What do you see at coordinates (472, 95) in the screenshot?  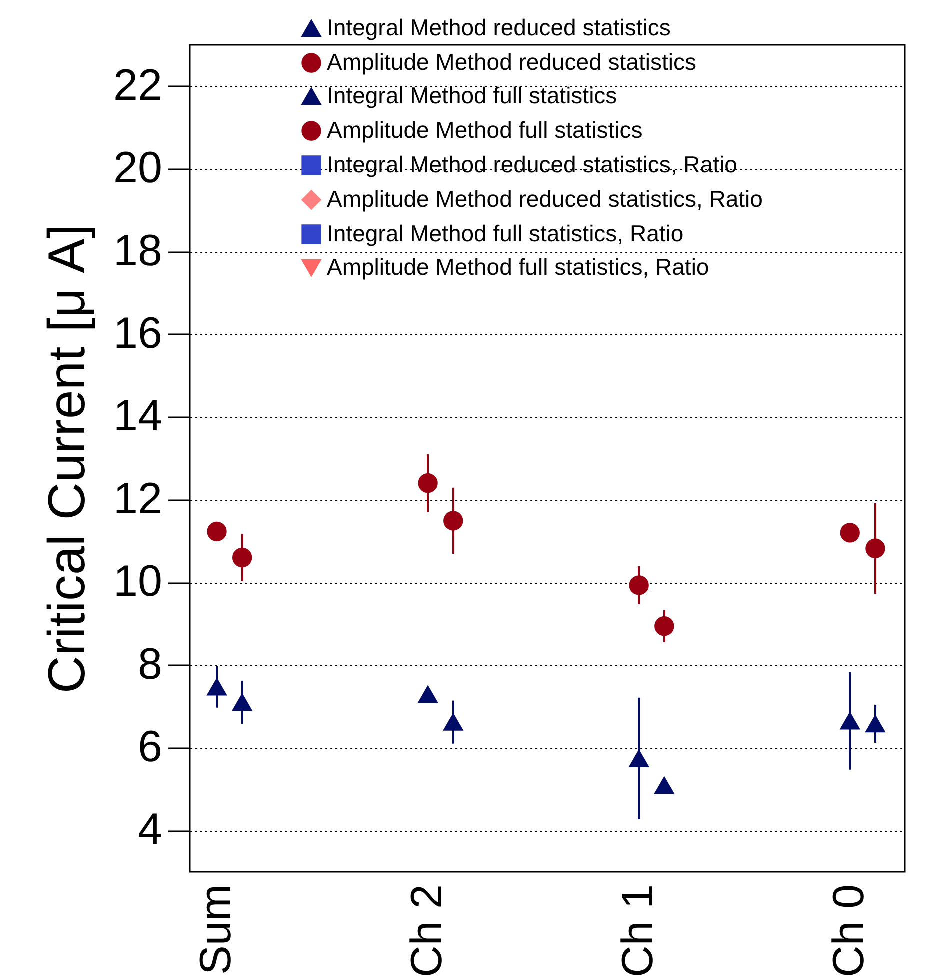 I see `legend-label: Integral Method full statistics` at bounding box center [472, 95].